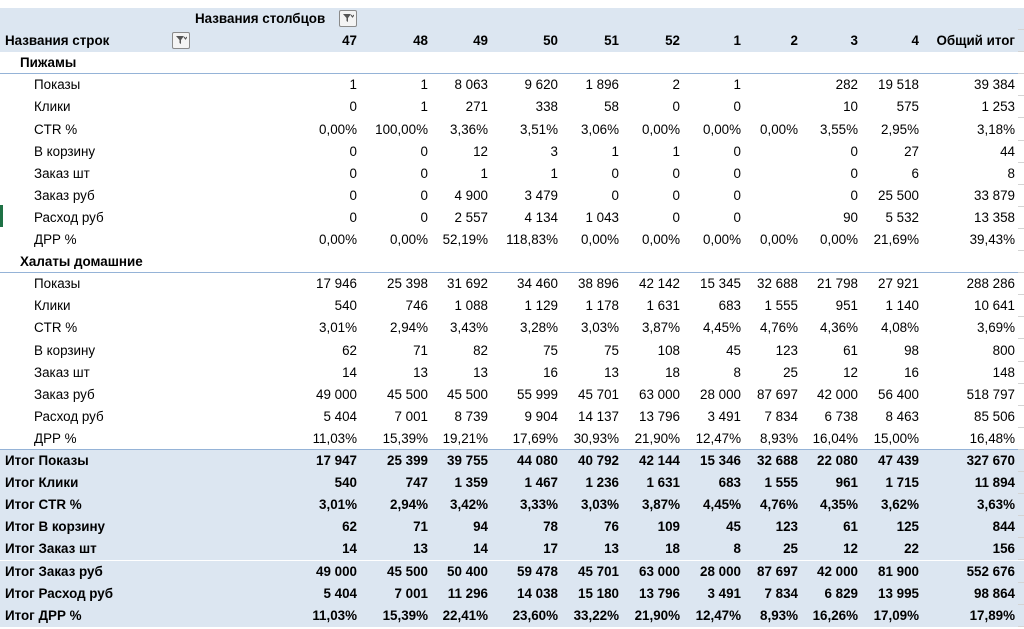  I want to click on row-label: Заказ шт, so click(62, 173).